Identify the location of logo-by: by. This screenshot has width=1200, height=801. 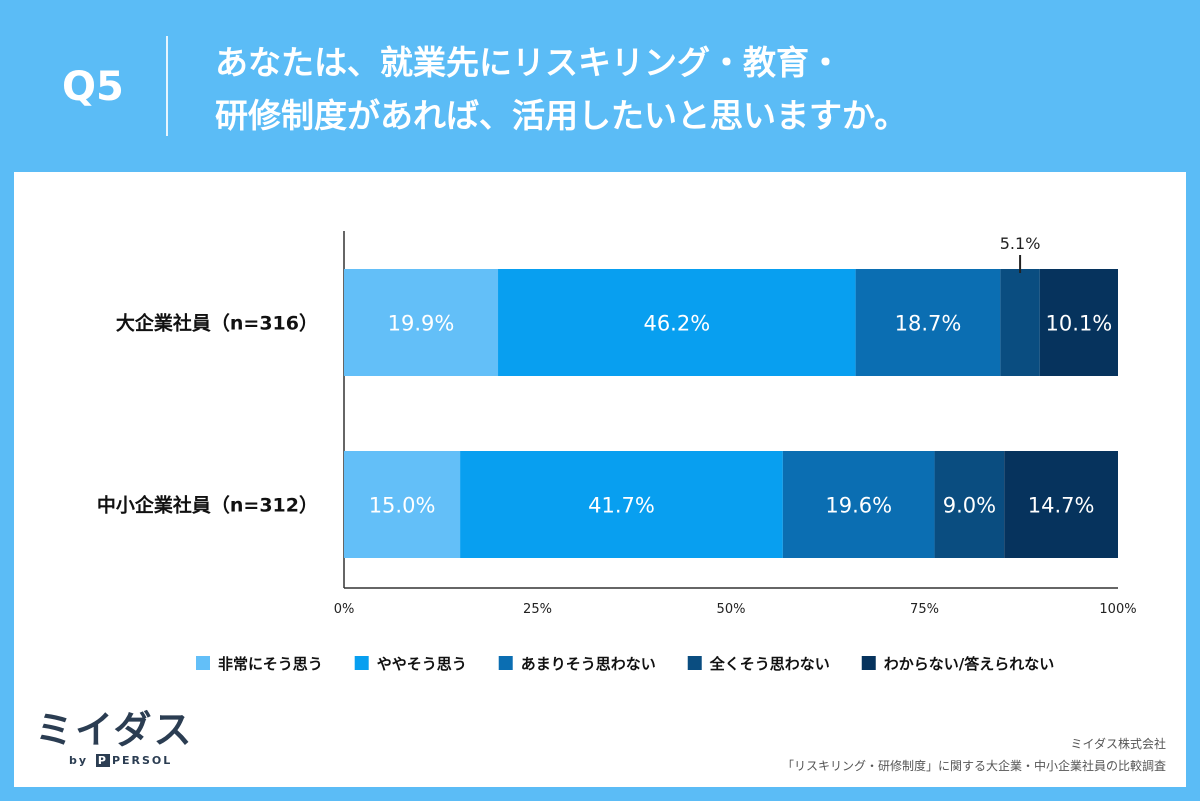
(79, 760).